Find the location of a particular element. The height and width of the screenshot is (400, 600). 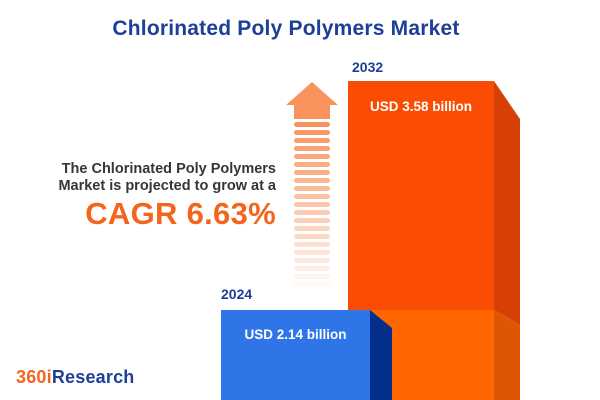

logo-360iresearch: 360iResearch is located at coordinates (75, 377).